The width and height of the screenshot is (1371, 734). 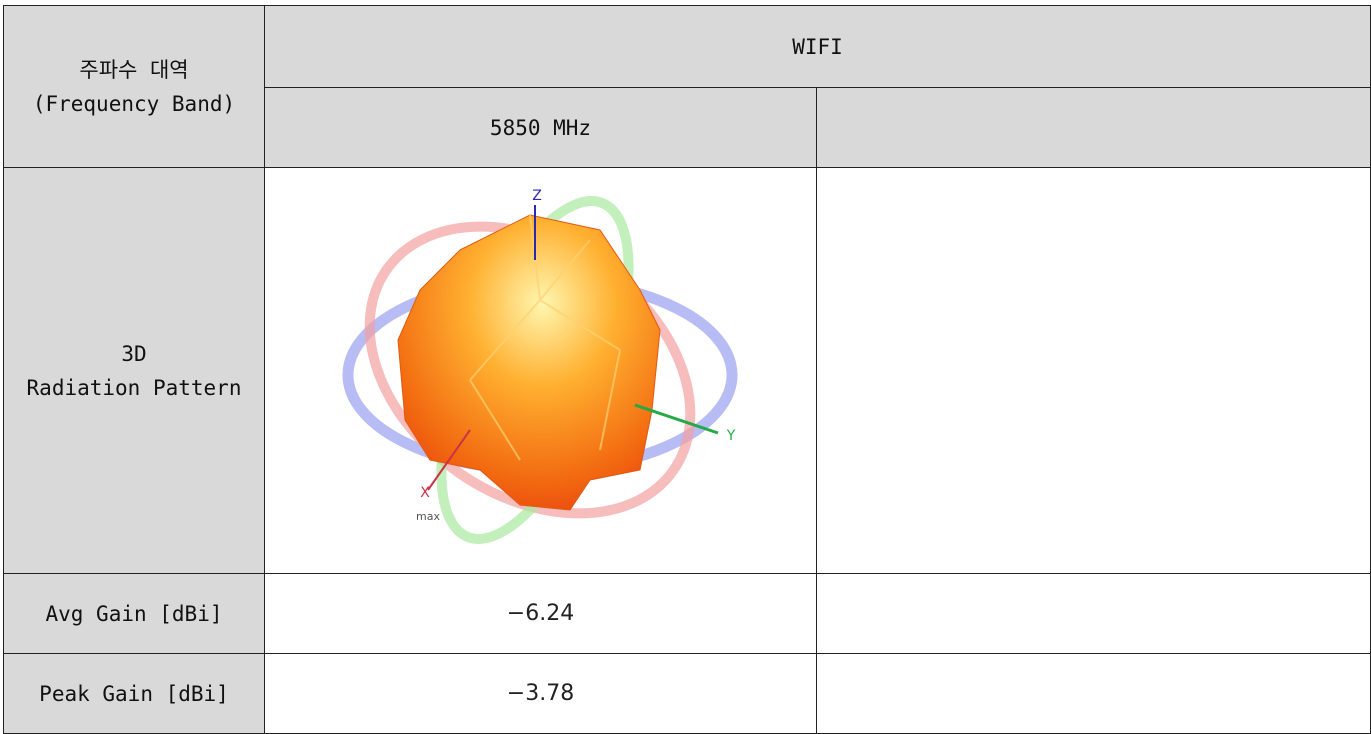 I want to click on axis-label: Z, so click(x=537, y=196).